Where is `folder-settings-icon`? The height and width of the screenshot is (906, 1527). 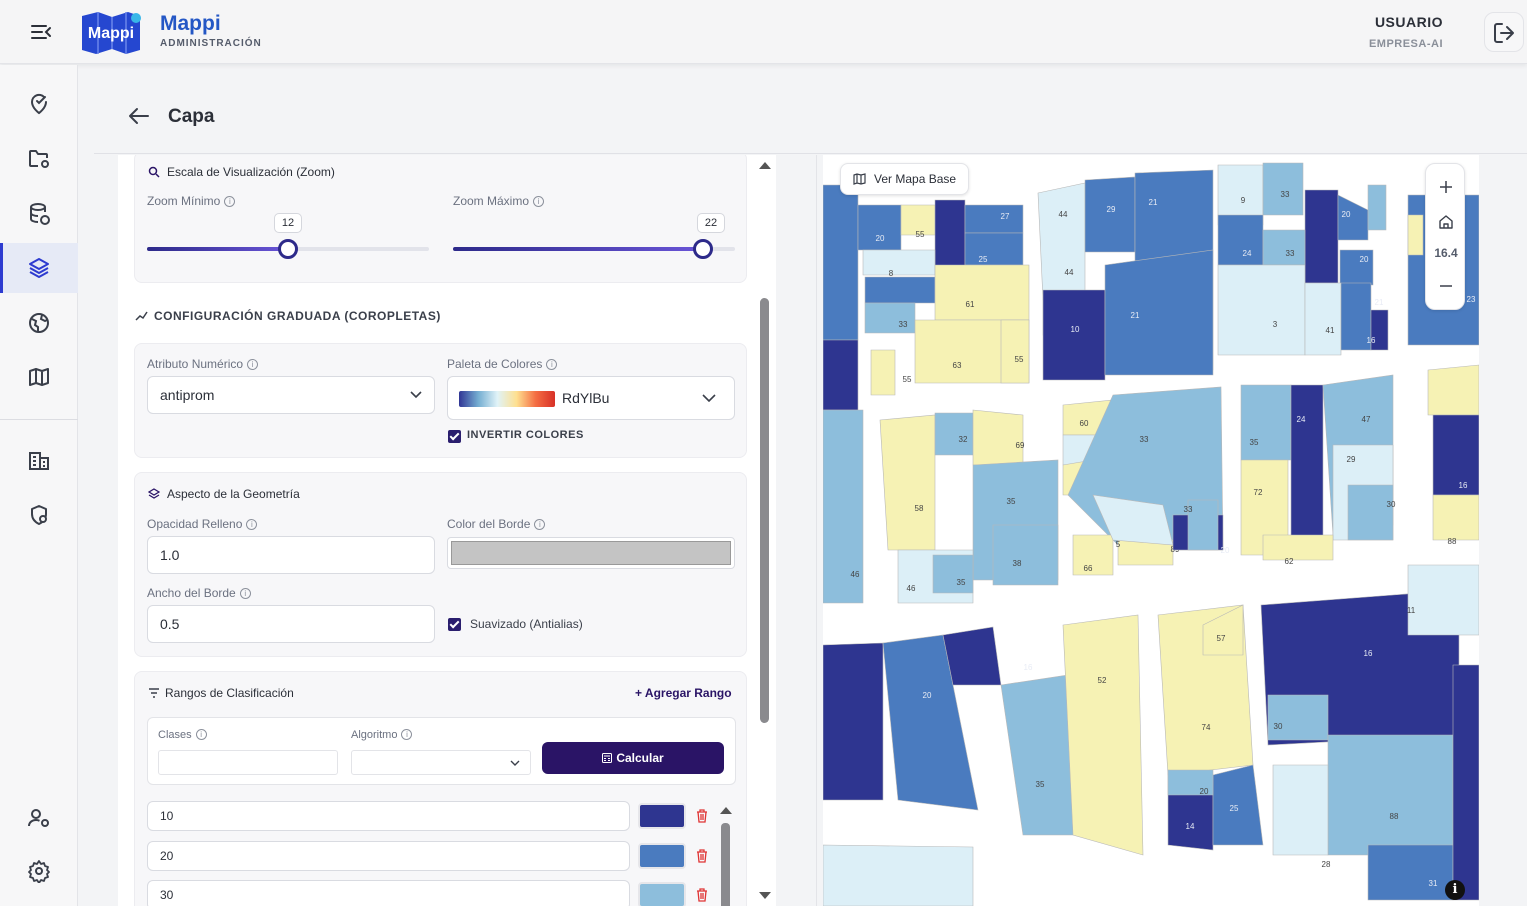
folder-settings-icon is located at coordinates (39, 159).